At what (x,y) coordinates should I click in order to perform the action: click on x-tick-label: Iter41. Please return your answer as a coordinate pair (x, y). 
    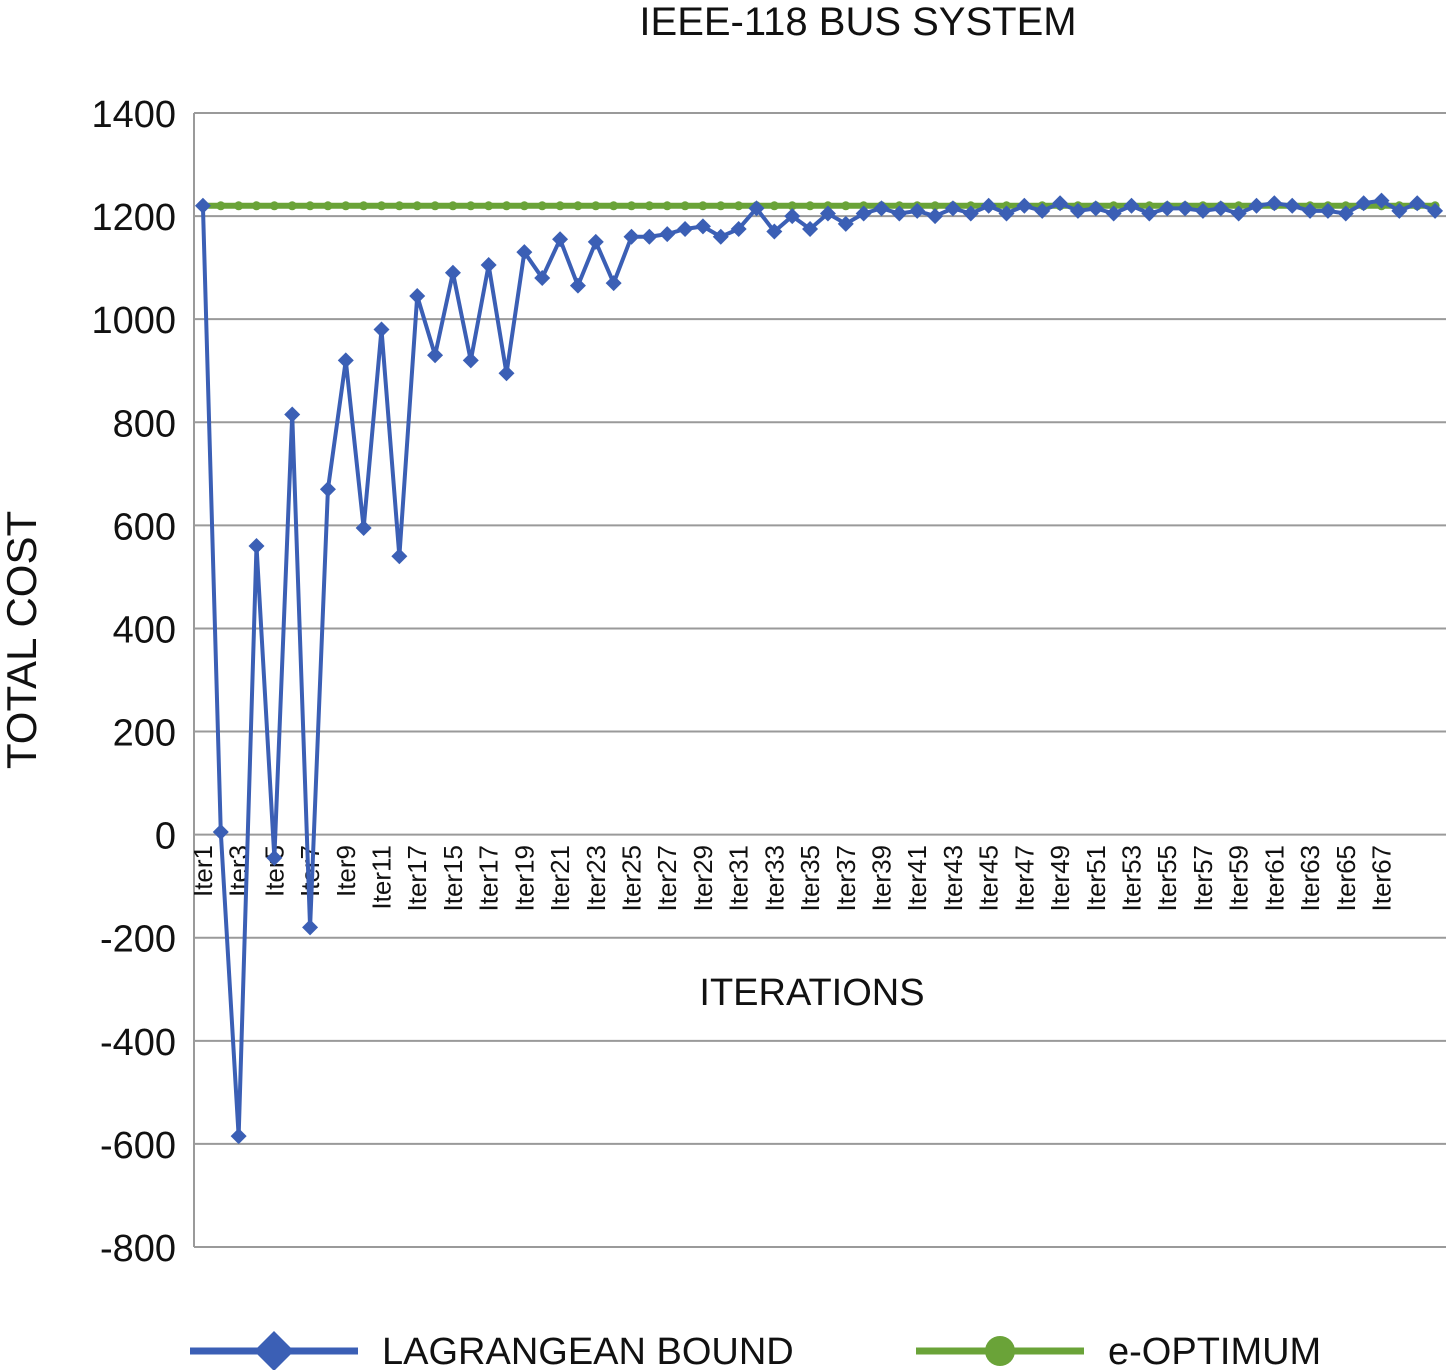
    Looking at the image, I should click on (917, 878).